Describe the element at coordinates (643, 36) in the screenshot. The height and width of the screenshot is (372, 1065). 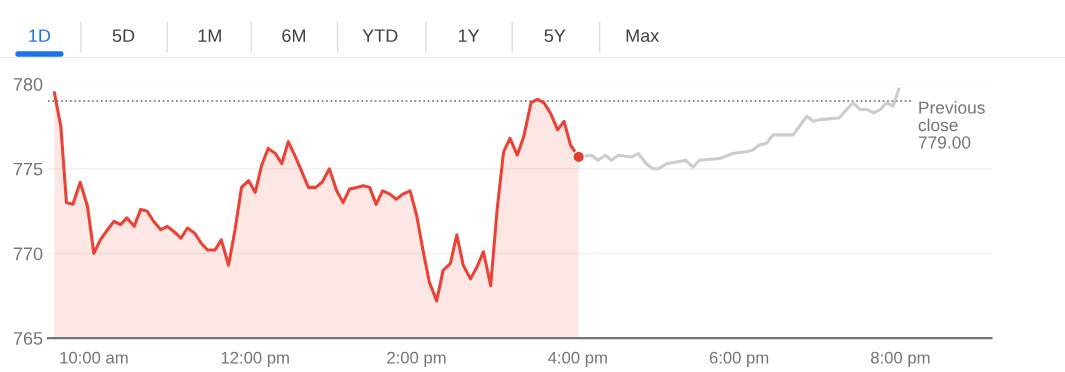
I see `text: Max` at that location.